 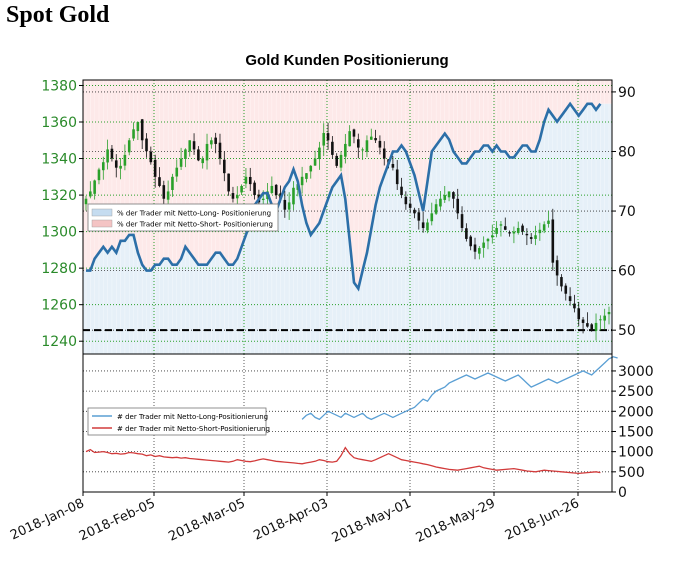 I want to click on left-axis-tick-label: 1320, so click(x=59, y=196).